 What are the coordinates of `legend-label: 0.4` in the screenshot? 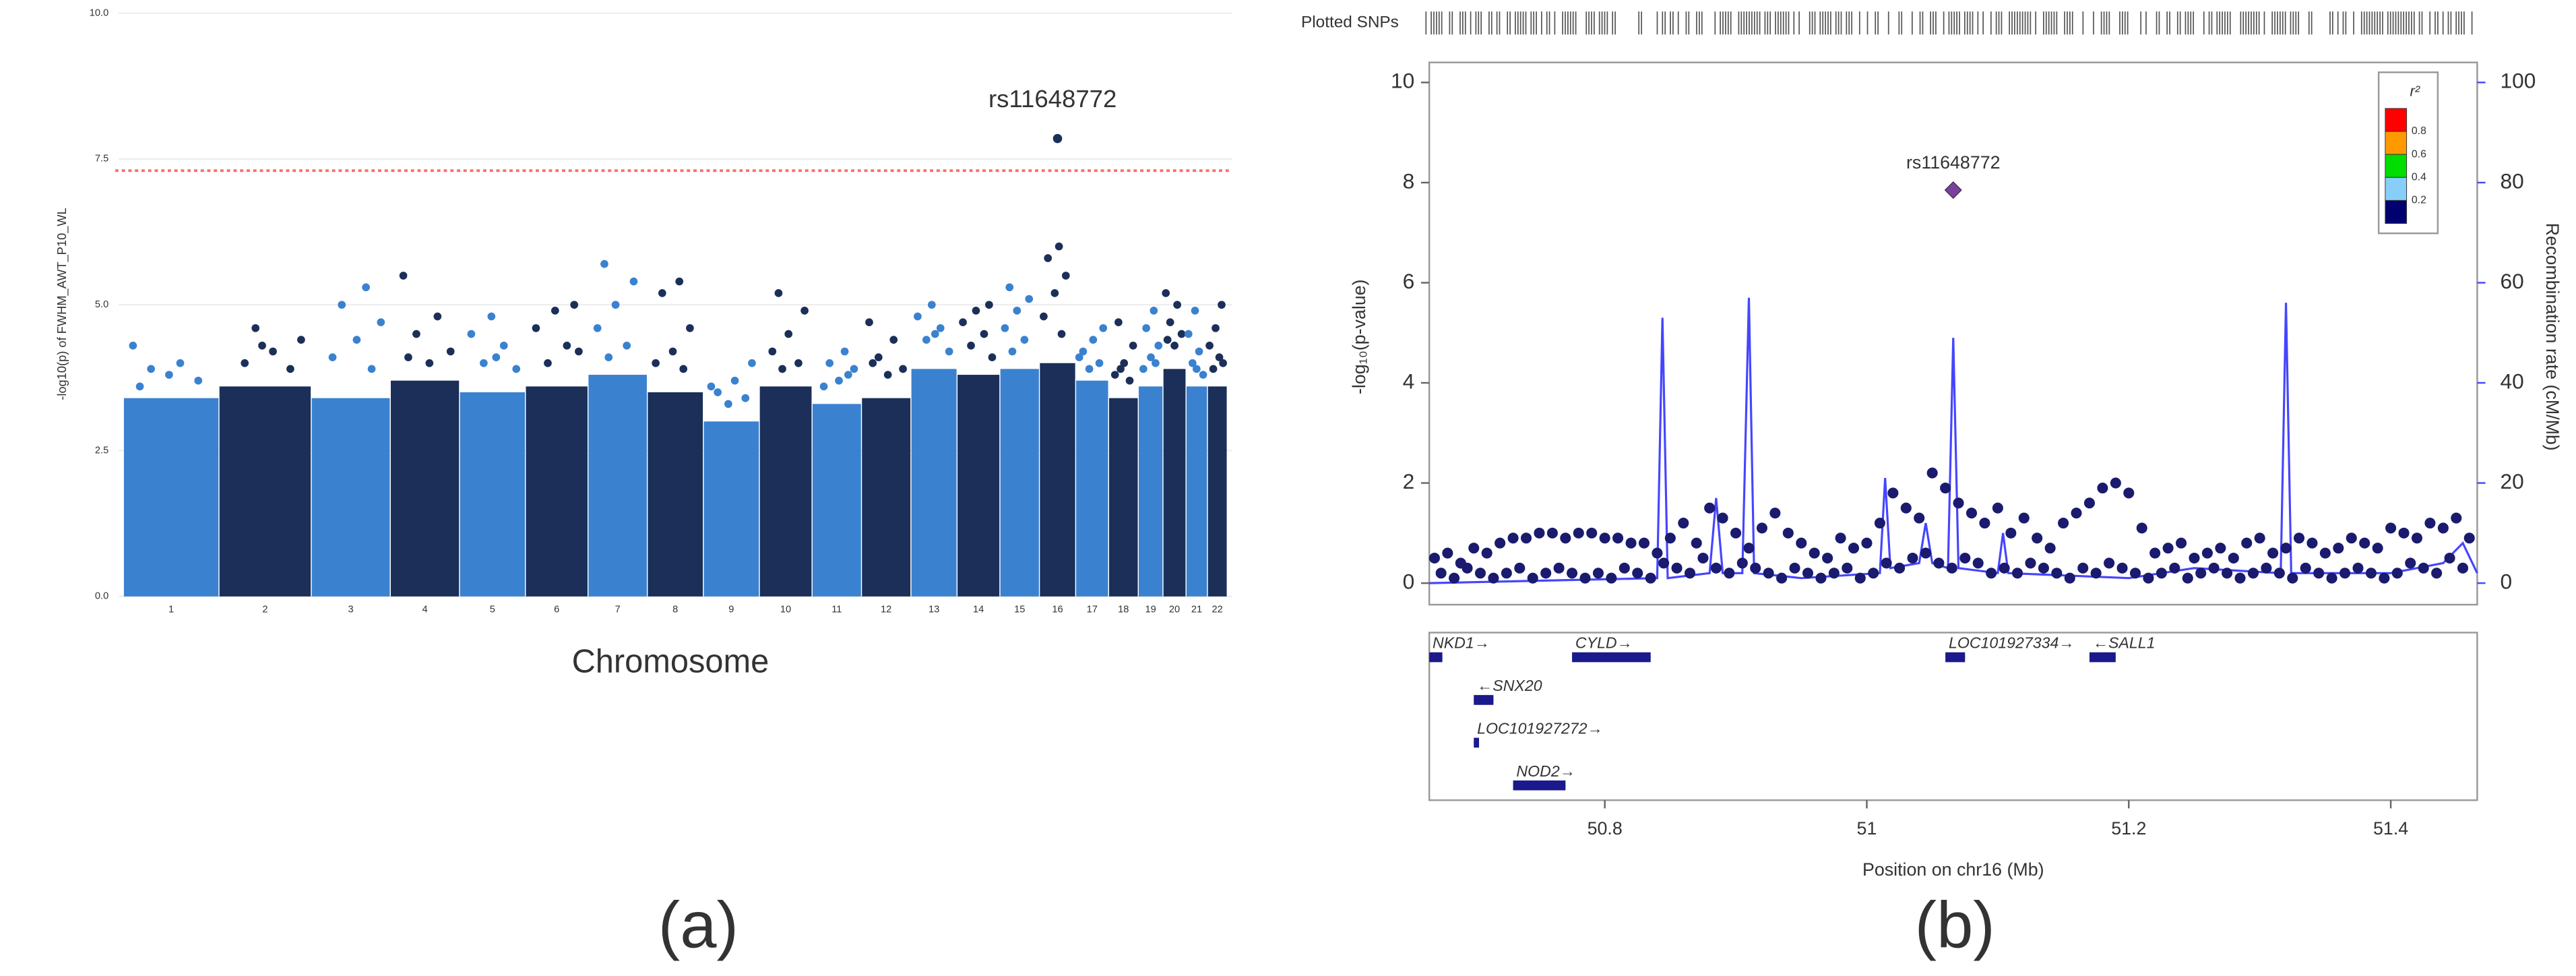 It's located at (2419, 177).